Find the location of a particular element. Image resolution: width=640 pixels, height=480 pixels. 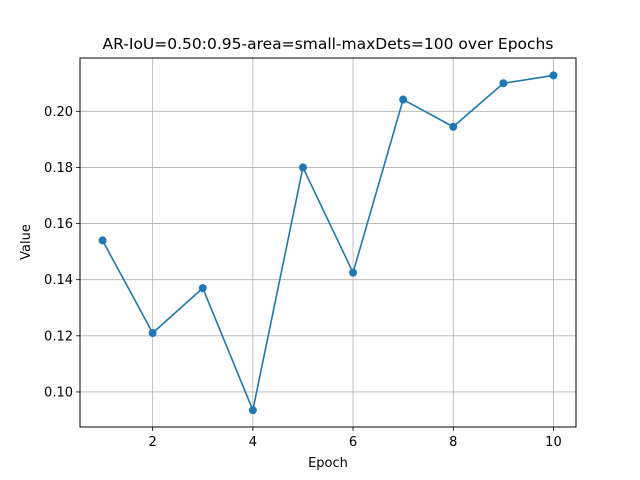

x-axis-label: Epoch is located at coordinates (328, 463).